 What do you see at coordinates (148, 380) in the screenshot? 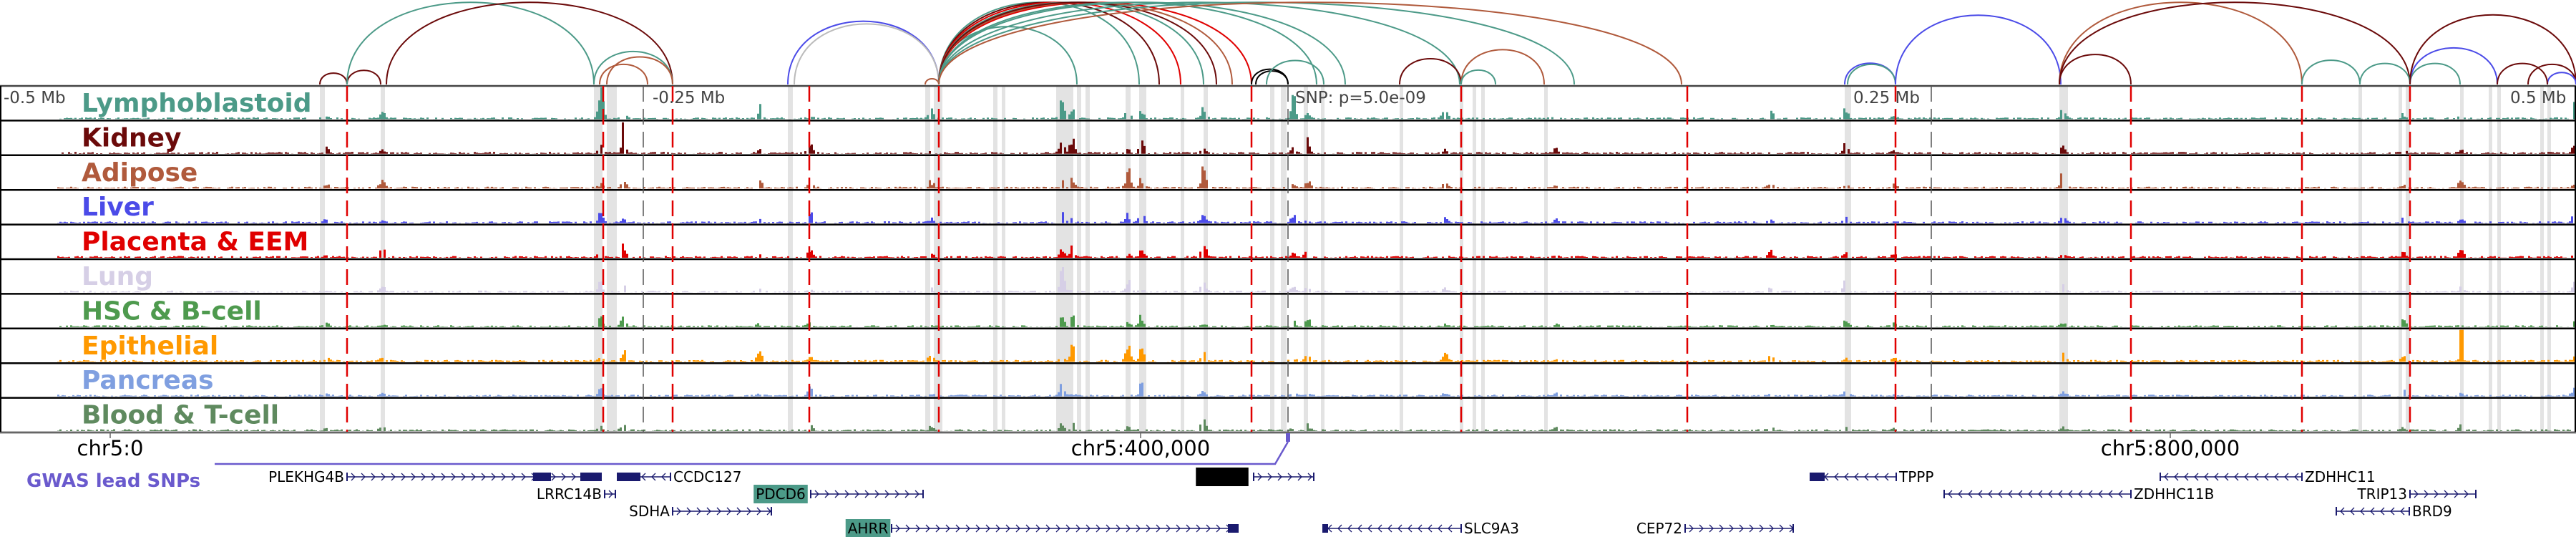
I see `track-label: Pancreas` at bounding box center [148, 380].